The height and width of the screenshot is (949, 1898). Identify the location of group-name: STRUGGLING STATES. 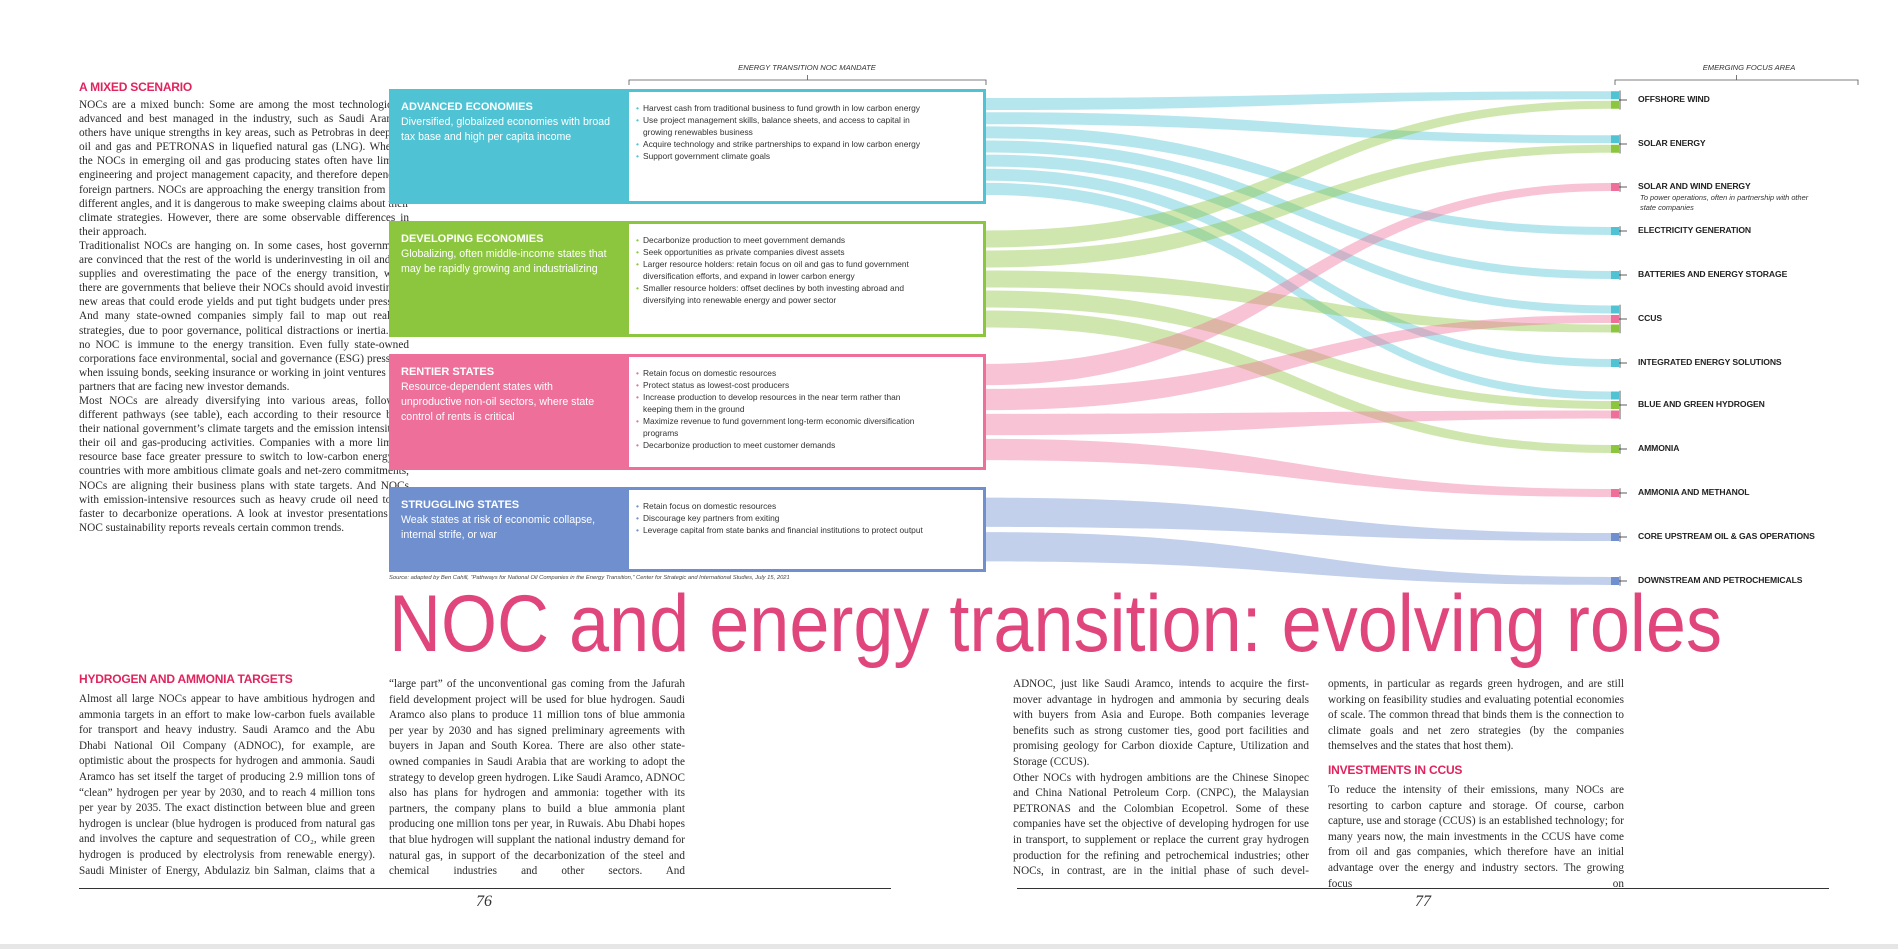
(460, 505).